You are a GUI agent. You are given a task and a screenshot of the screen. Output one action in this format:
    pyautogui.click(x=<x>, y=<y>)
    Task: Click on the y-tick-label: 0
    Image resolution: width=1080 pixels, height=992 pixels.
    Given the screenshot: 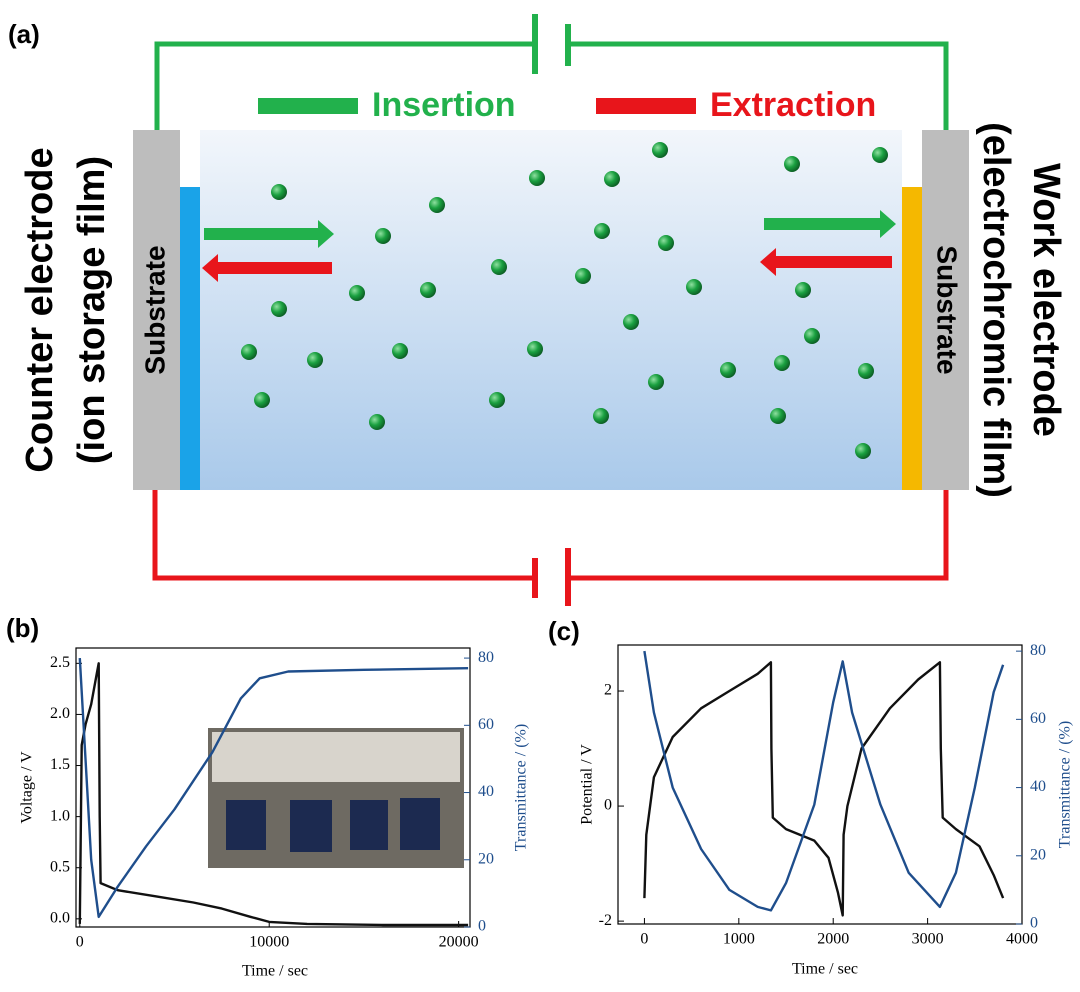 What is the action you would take?
    pyautogui.click(x=608, y=805)
    